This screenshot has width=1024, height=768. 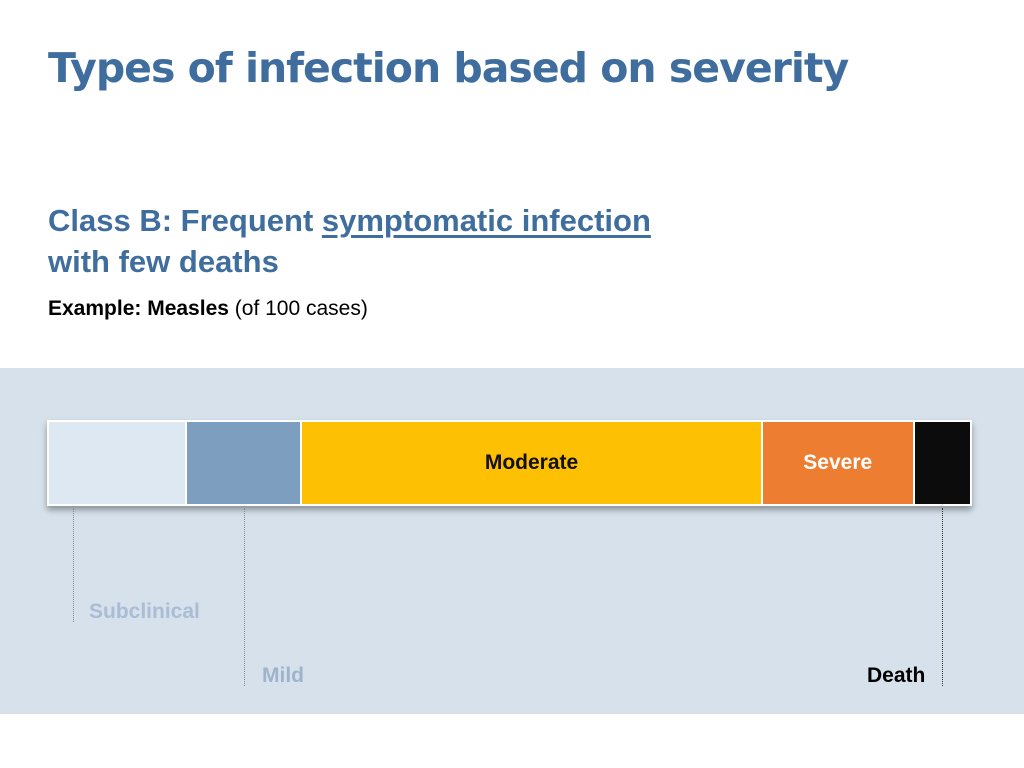 I want to click on severity-segment-severe: Severe, so click(x=838, y=463).